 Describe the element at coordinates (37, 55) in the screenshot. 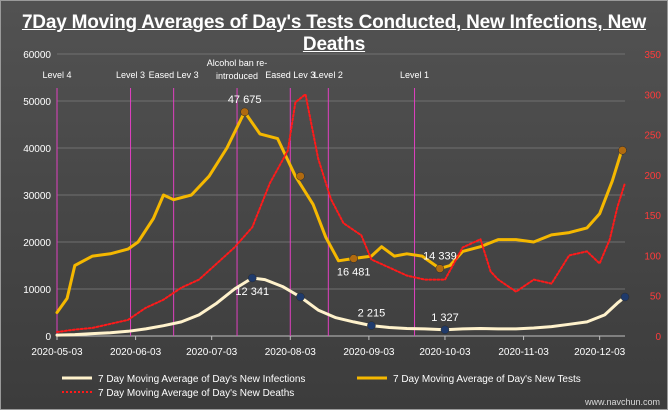

I see `y-left-tick-label: 60000` at that location.